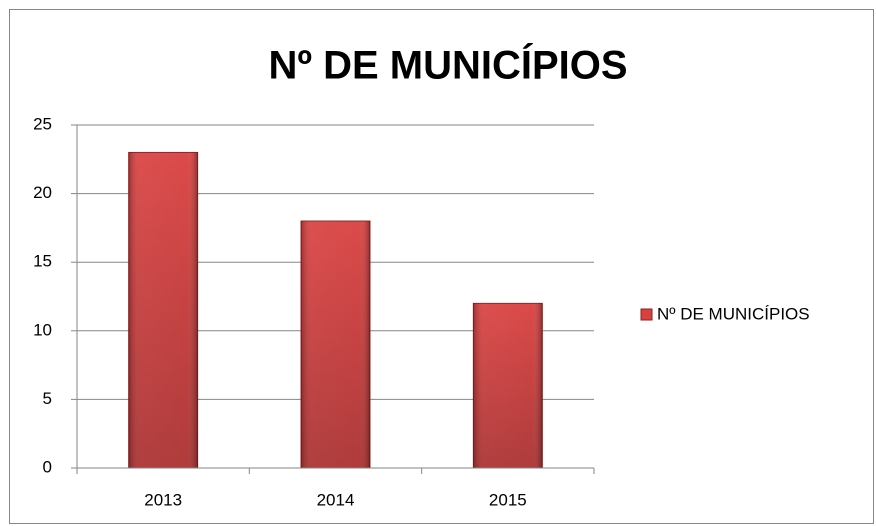 The width and height of the screenshot is (876, 526). What do you see at coordinates (42, 192) in the screenshot?
I see `y-tick-label: 20` at bounding box center [42, 192].